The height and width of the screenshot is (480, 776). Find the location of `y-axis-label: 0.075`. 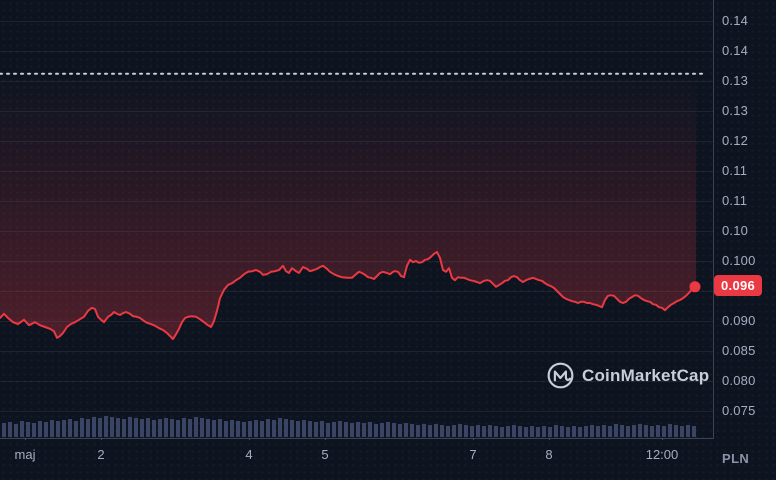

y-axis-label: 0.075 is located at coordinates (739, 410).